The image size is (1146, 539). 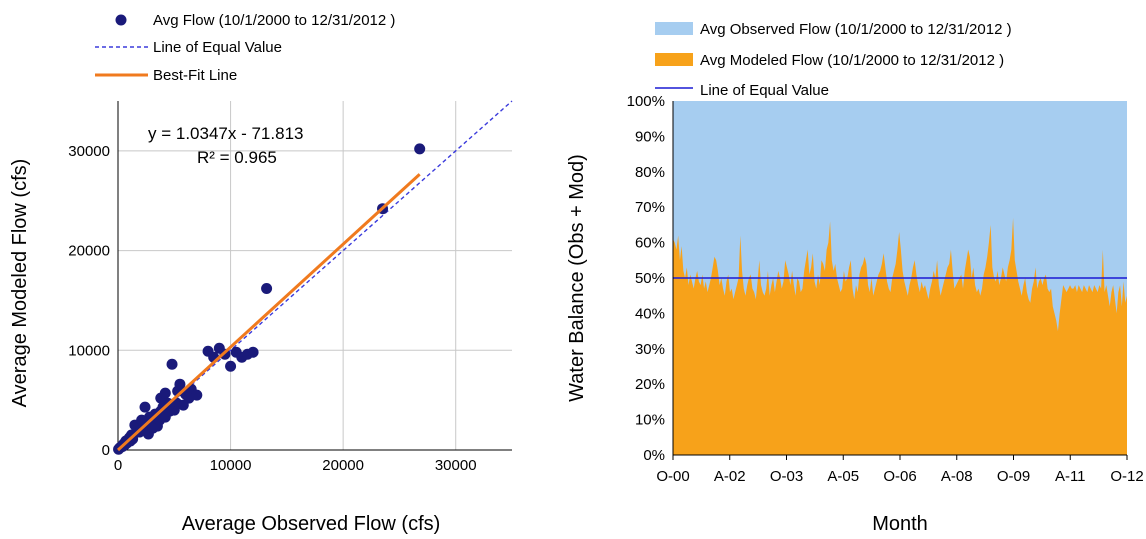 I want to click on scatter-x-tick: 30000, so click(x=456, y=465).